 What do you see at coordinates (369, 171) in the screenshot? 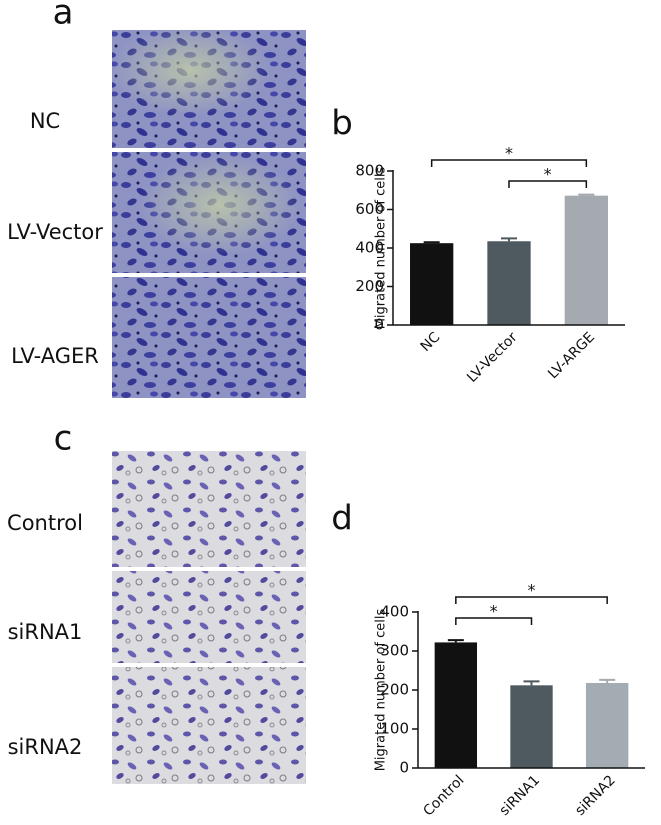
I see `y-tick-label: 800` at bounding box center [369, 171].